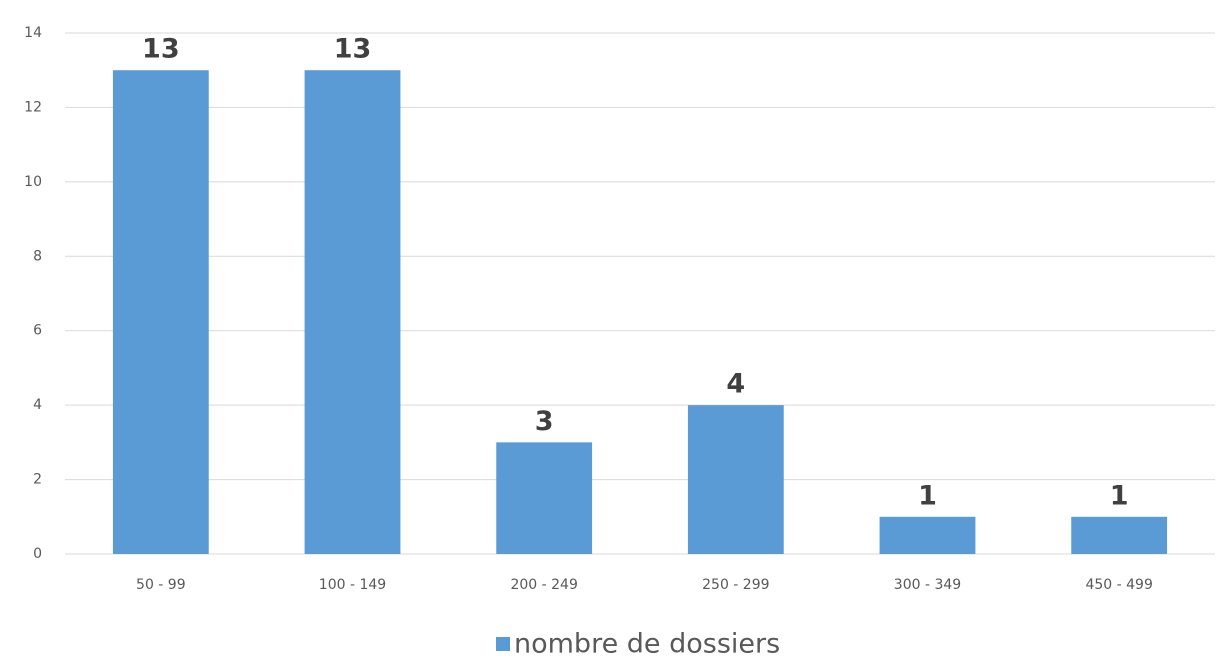 This screenshot has height=659, width=1223. Describe the element at coordinates (37, 554) in the screenshot. I see `y-tick-label: 0` at that location.